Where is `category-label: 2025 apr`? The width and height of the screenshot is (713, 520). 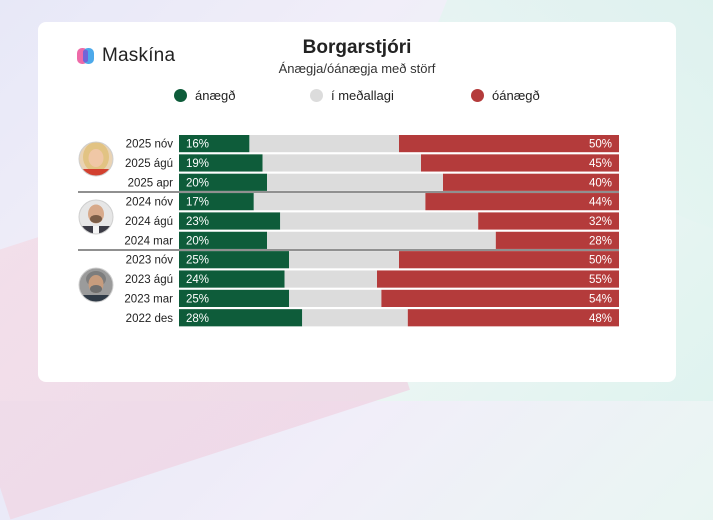 category-label: 2025 apr is located at coordinates (151, 183).